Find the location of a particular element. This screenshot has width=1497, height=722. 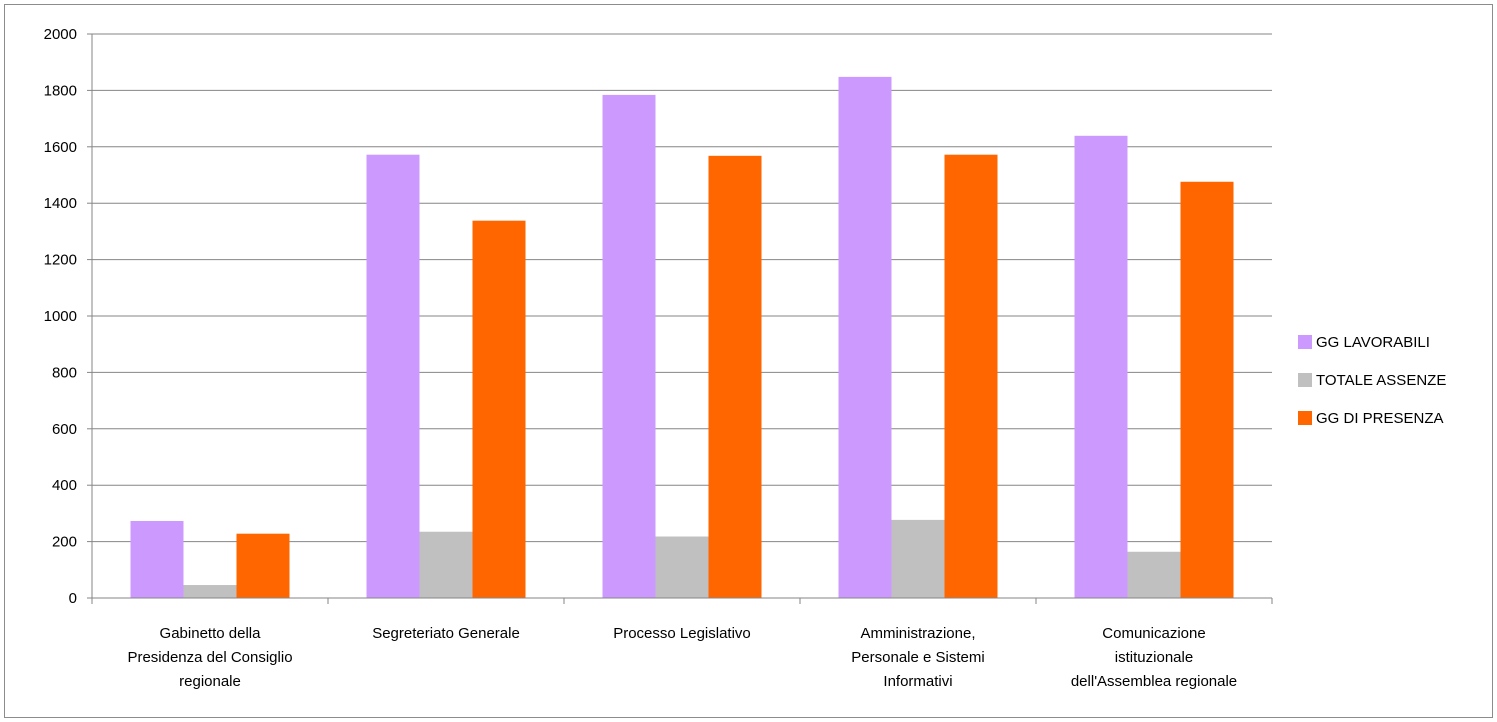

y-tick-label: 1200 is located at coordinates (60, 260).